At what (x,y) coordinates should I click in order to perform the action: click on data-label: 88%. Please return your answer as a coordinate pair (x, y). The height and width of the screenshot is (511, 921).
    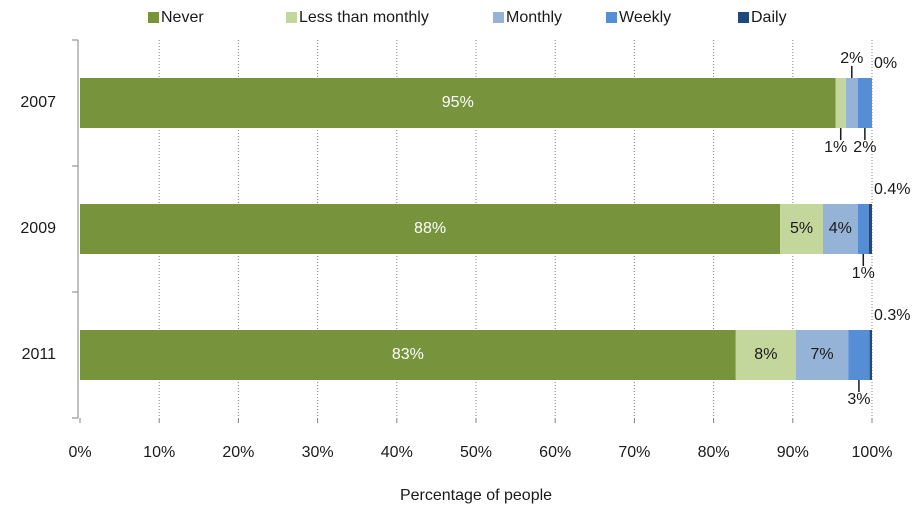
    Looking at the image, I should click on (430, 228).